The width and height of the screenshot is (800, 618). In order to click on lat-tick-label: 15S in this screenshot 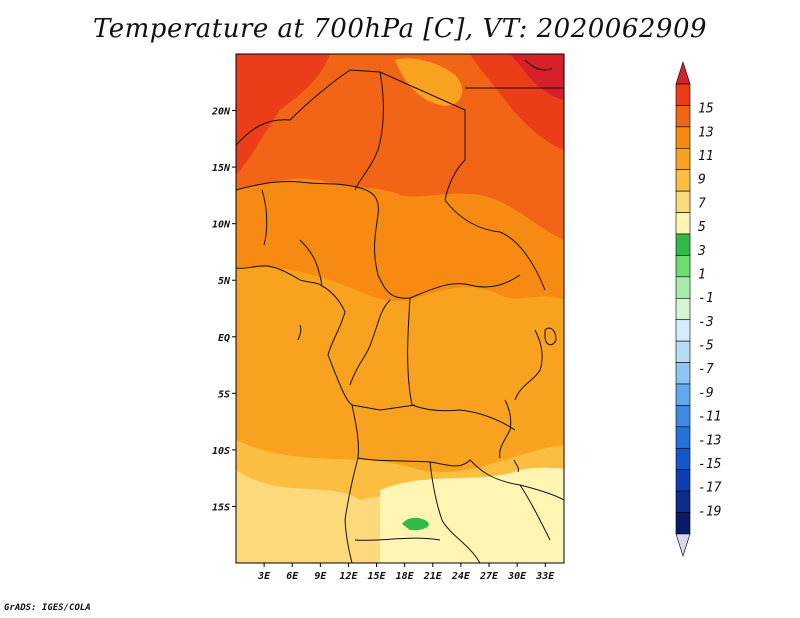, I will do `click(221, 507)`.